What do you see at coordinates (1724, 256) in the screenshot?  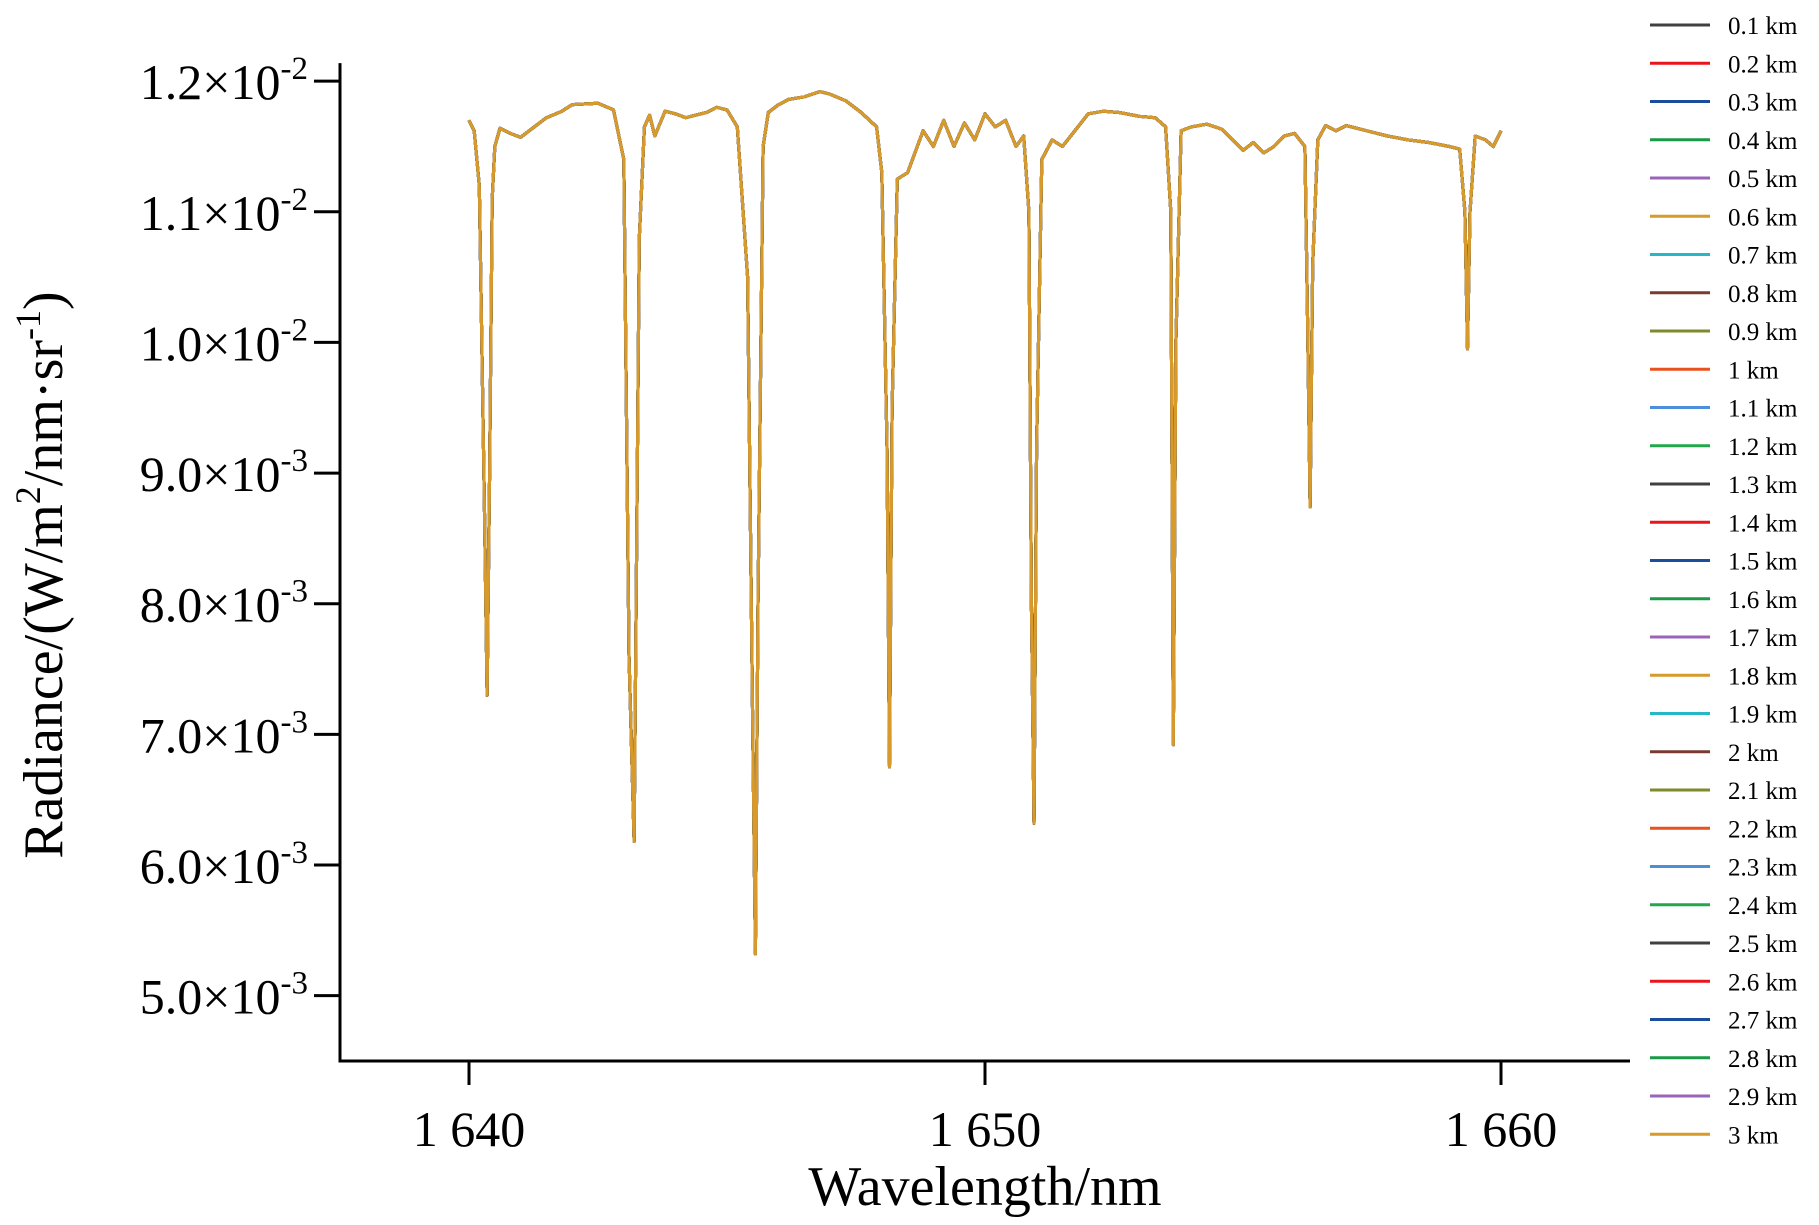 I see `legend-item: 0.7 km` at bounding box center [1724, 256].